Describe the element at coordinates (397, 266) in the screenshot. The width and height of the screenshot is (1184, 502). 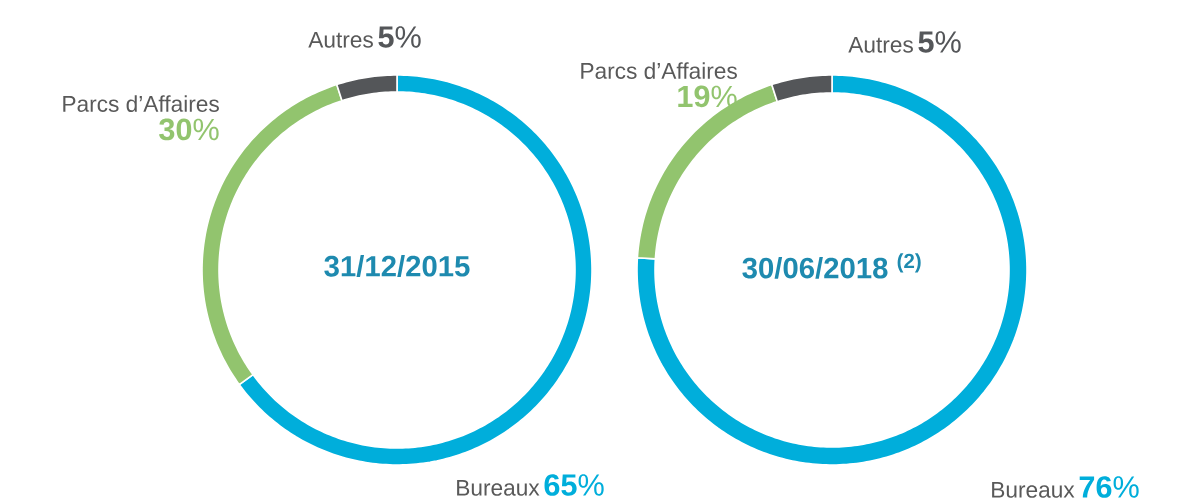
I see `text: 31/12/2015` at that location.